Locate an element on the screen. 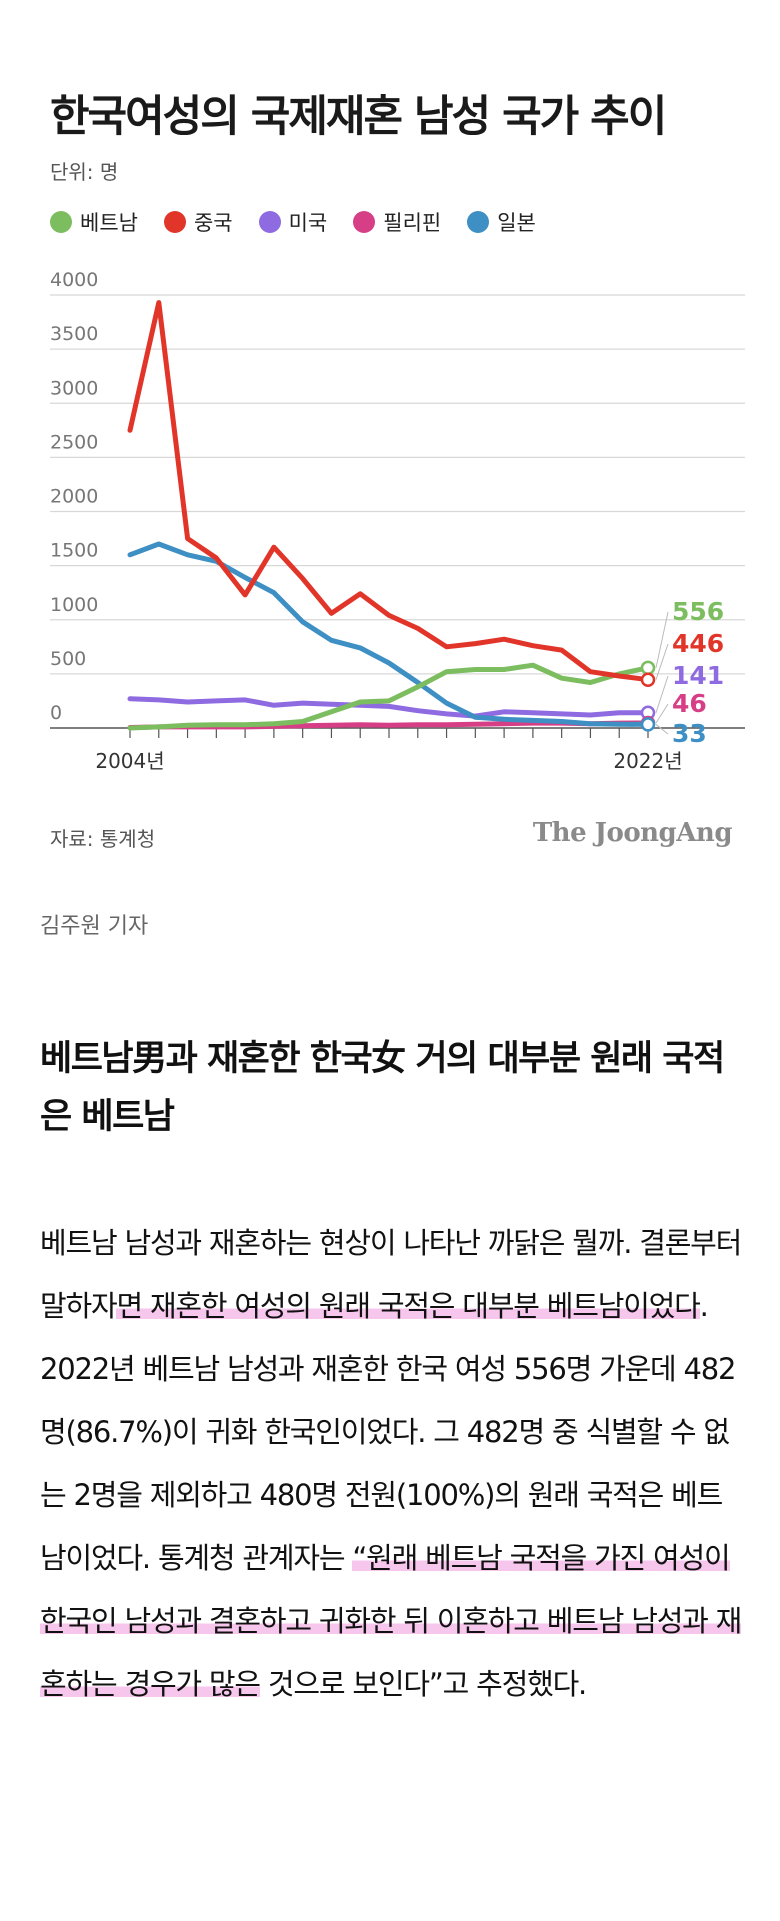 This screenshot has width=780, height=1921. leader-line-china is located at coordinates (662, 661).